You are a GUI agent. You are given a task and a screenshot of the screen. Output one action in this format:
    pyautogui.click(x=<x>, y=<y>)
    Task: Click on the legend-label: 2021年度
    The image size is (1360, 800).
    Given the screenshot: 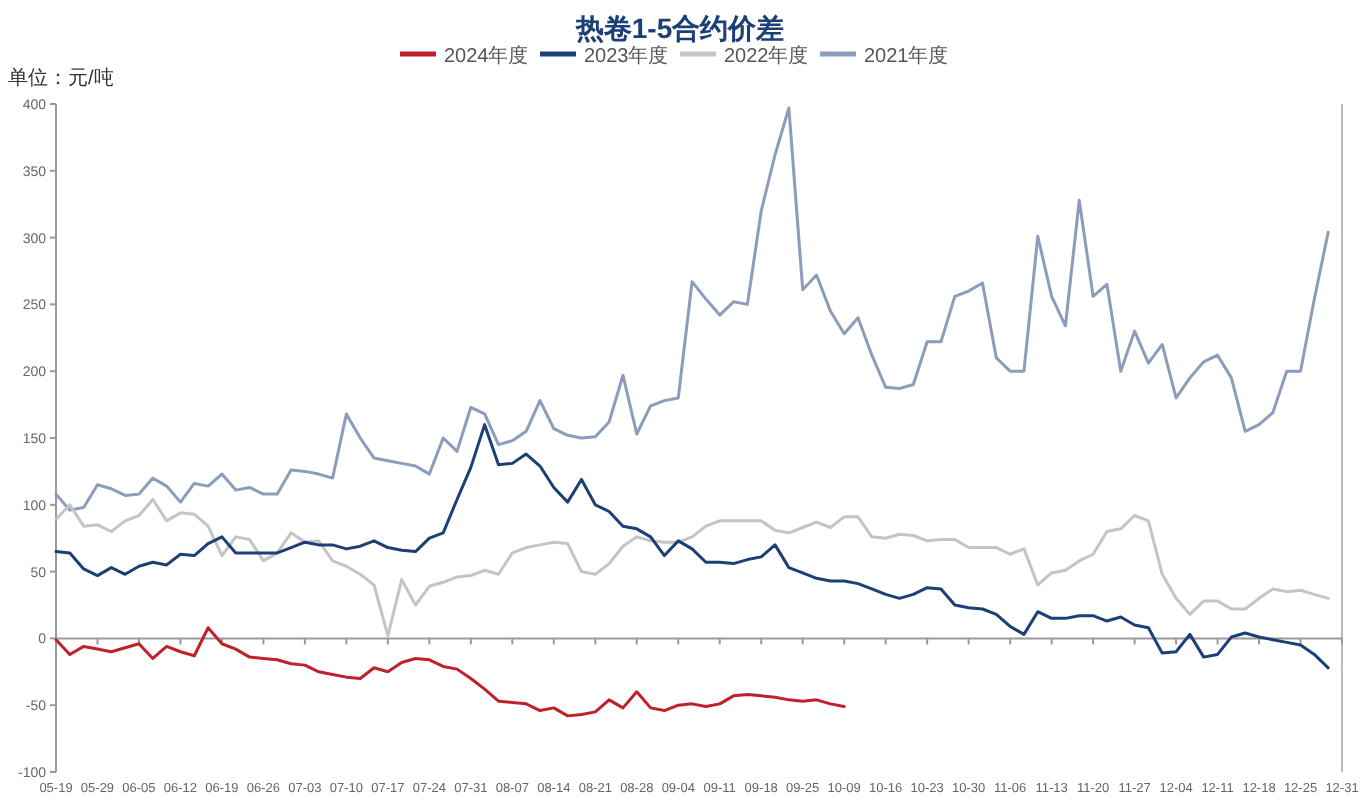 What is the action you would take?
    pyautogui.click(x=906, y=56)
    